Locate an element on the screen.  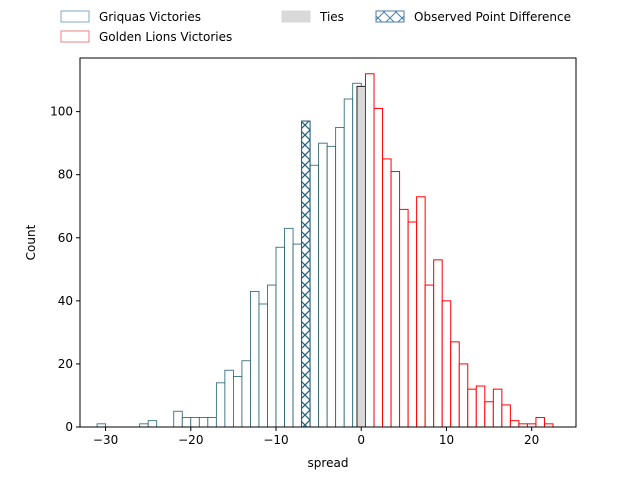
y-tick-label: 100 is located at coordinates (61, 112).